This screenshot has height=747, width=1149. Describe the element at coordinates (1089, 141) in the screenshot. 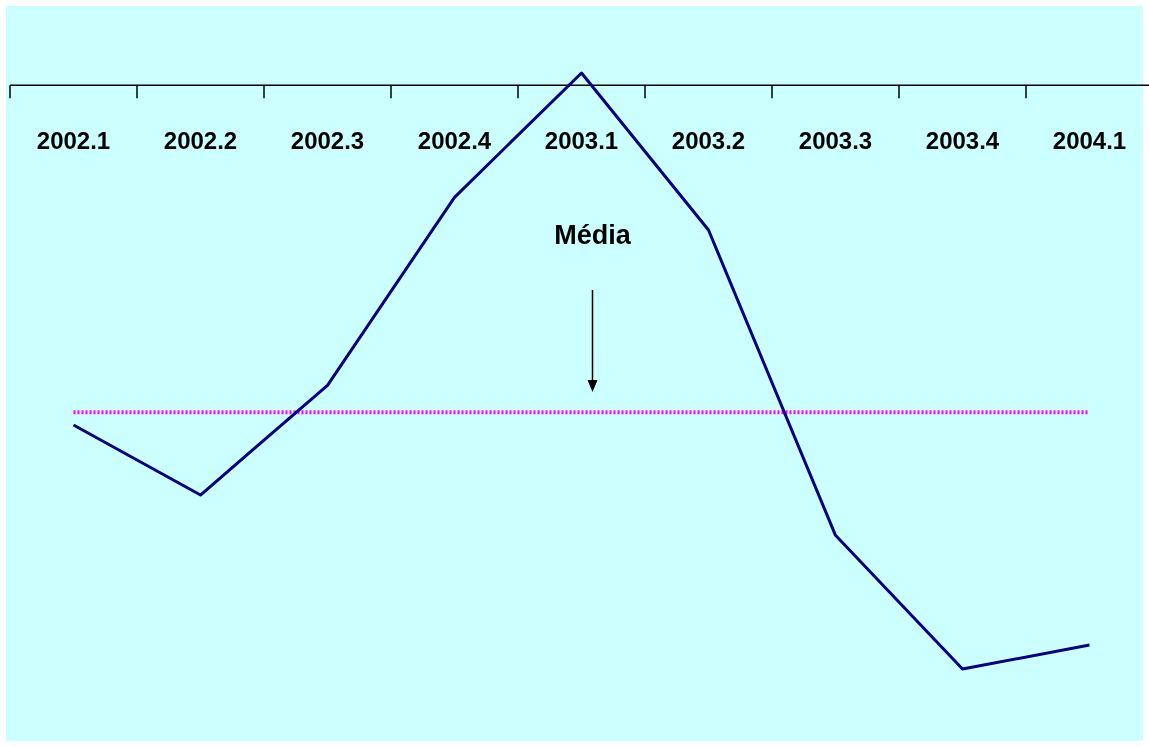

I see `x-tick-label: 2004.1` at that location.